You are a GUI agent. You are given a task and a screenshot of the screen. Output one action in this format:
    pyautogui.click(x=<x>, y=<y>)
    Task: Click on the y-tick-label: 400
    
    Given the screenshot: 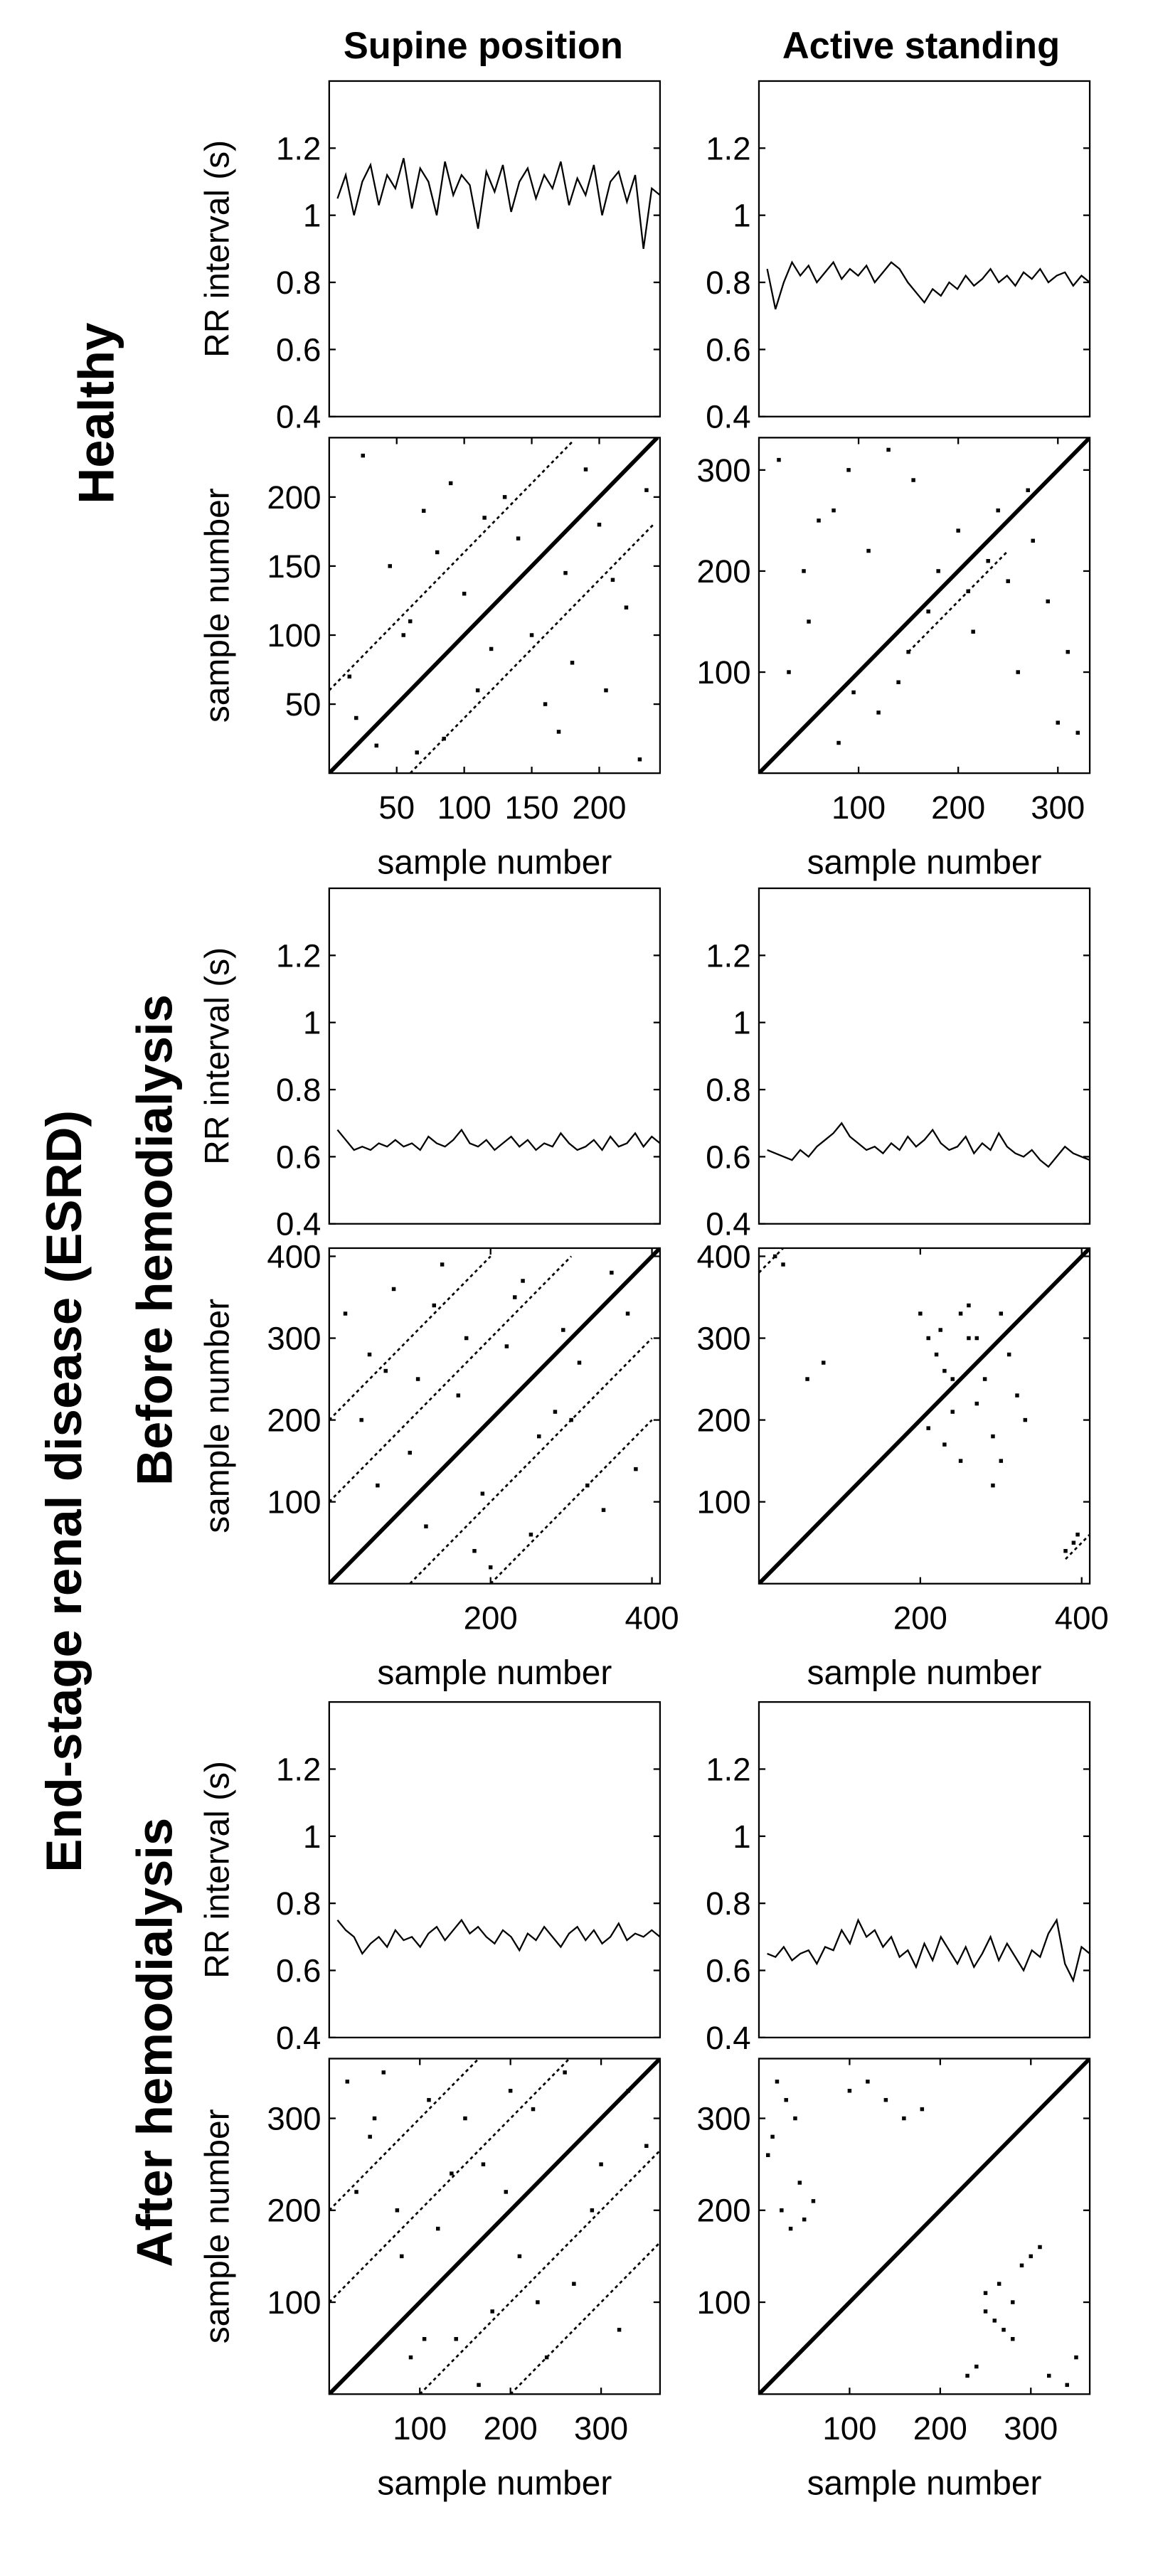 What is the action you would take?
    pyautogui.click(x=724, y=1256)
    